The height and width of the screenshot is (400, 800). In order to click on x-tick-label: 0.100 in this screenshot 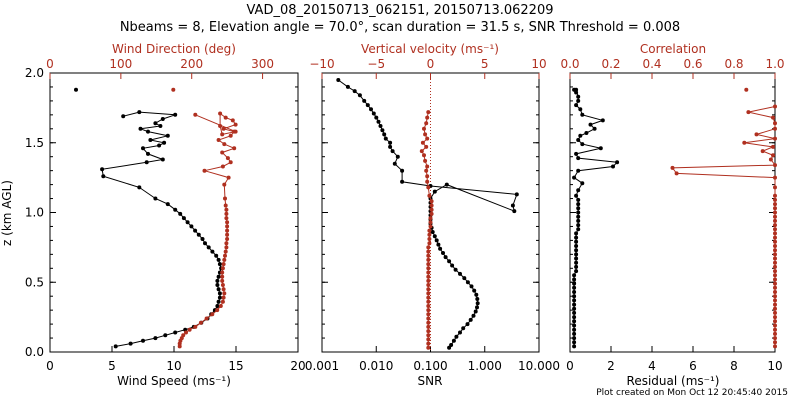, I will do `click(430, 366)`.